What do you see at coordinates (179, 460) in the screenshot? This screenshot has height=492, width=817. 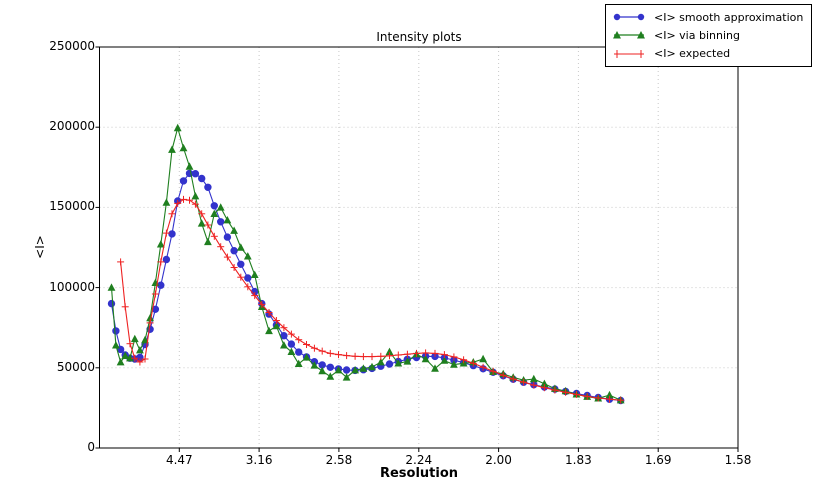 I see `x-tick-label: 4.47` at bounding box center [179, 460].